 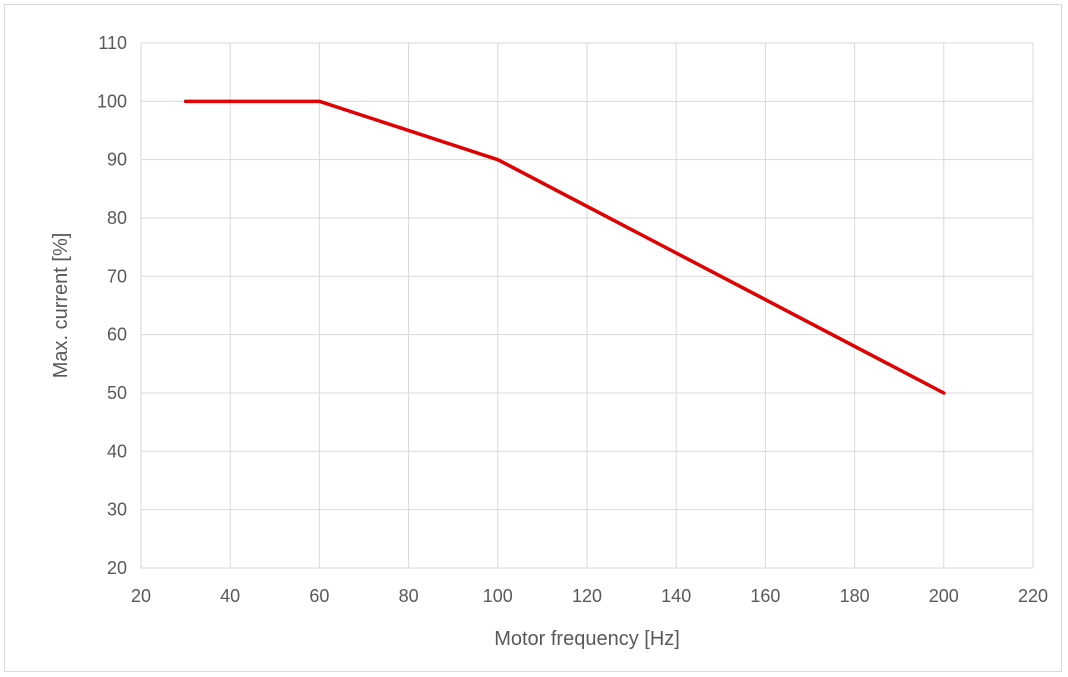 What do you see at coordinates (117, 393) in the screenshot?
I see `y-tick-label: 50` at bounding box center [117, 393].